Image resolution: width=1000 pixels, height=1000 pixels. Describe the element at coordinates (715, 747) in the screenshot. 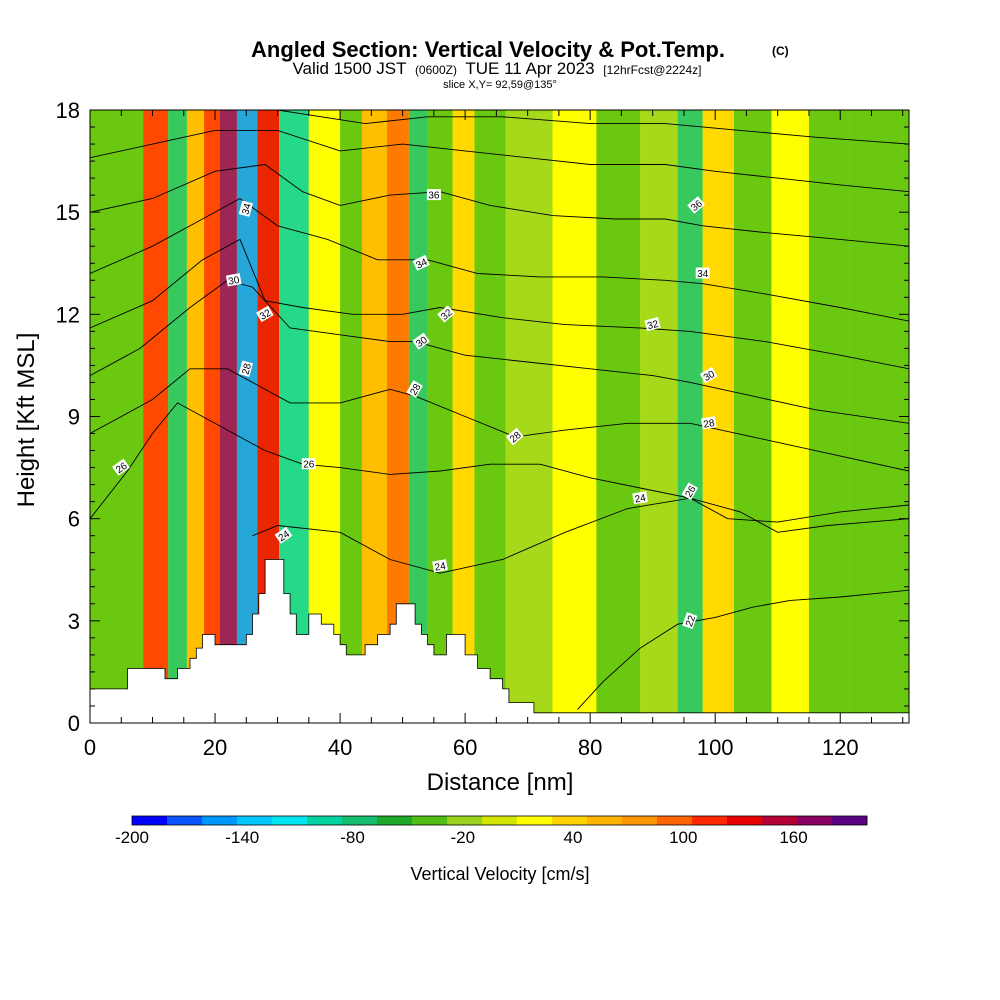

I see `x-tick-label: 100` at that location.